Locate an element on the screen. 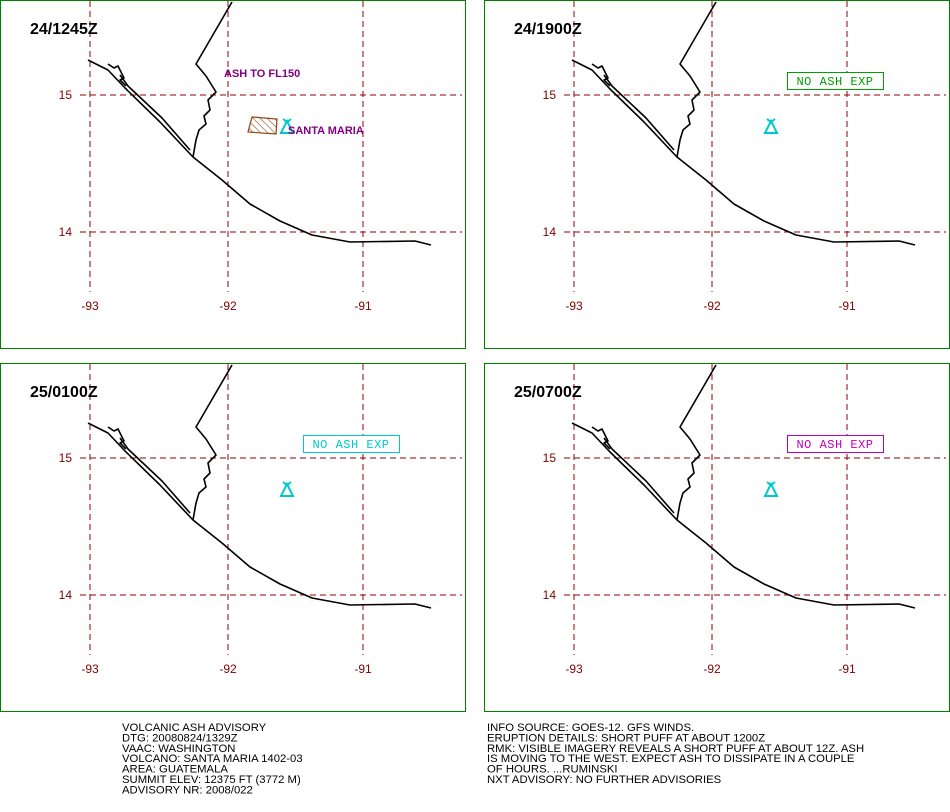 The image size is (950, 812). advisory-line: OF HOURS. ...RUMINSKI is located at coordinates (552, 770).